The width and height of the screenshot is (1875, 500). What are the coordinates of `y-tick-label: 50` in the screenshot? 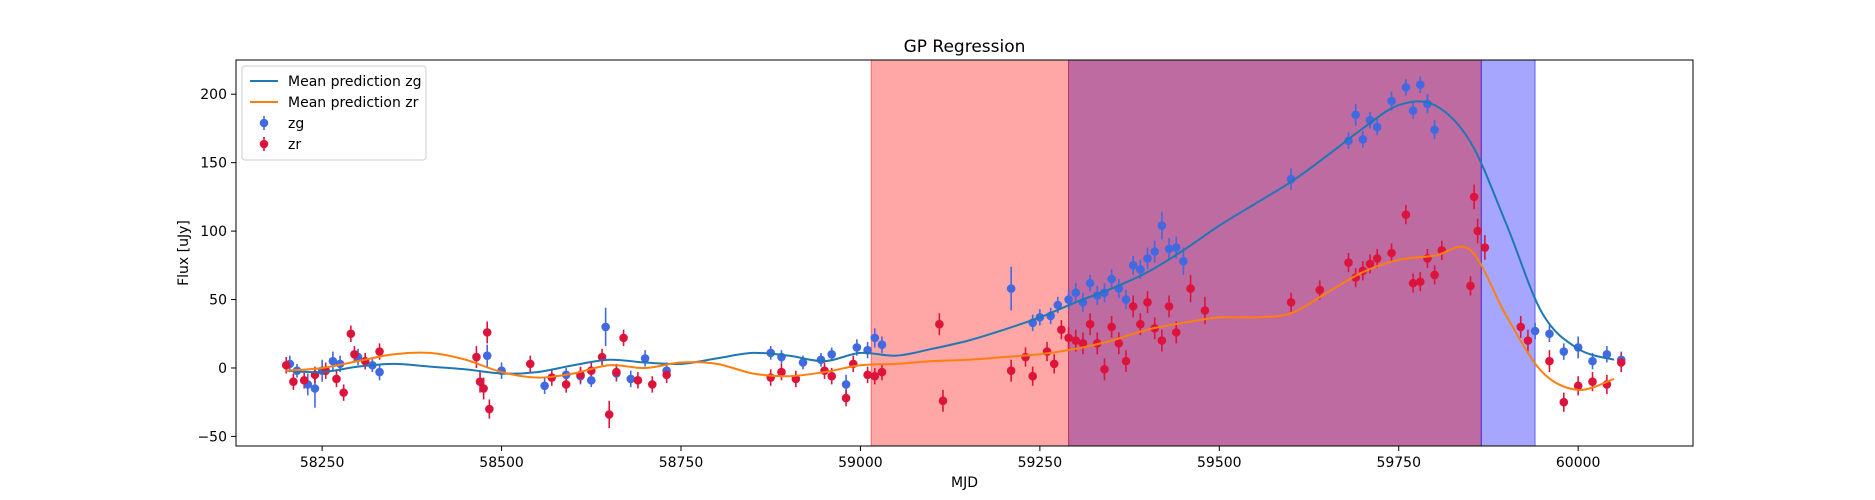 It's located at (218, 301).